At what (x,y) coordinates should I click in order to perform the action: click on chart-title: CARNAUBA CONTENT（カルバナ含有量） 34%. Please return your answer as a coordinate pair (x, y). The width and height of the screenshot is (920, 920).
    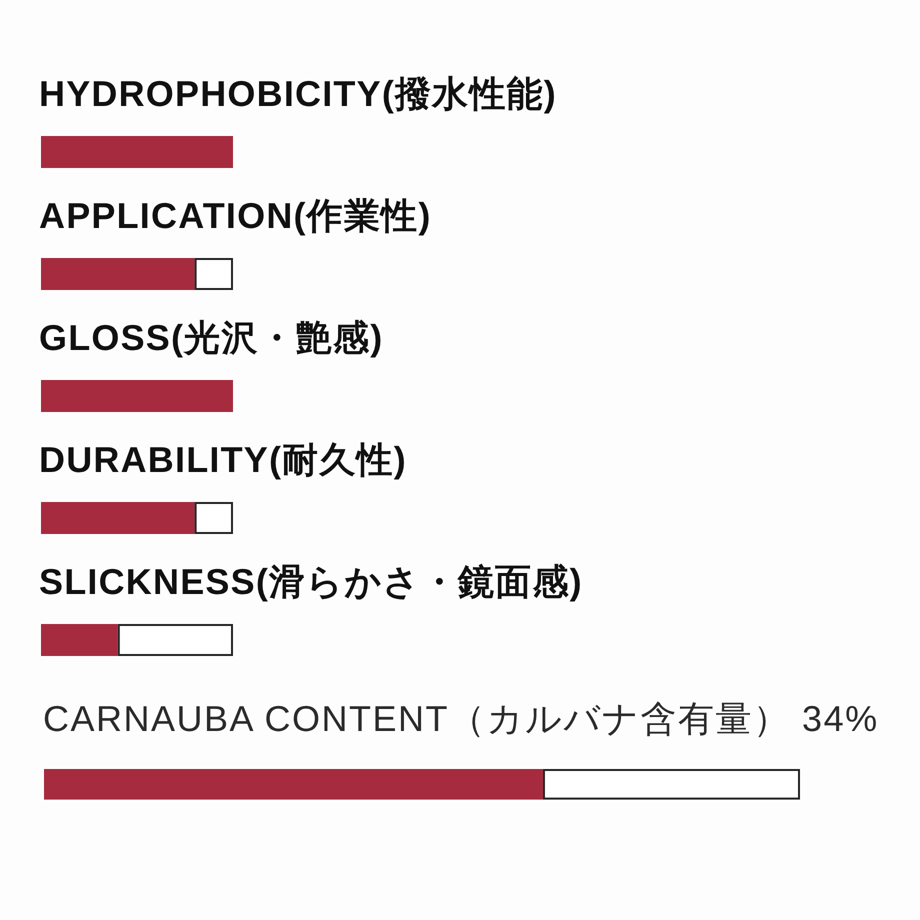
    Looking at the image, I should click on (461, 718).